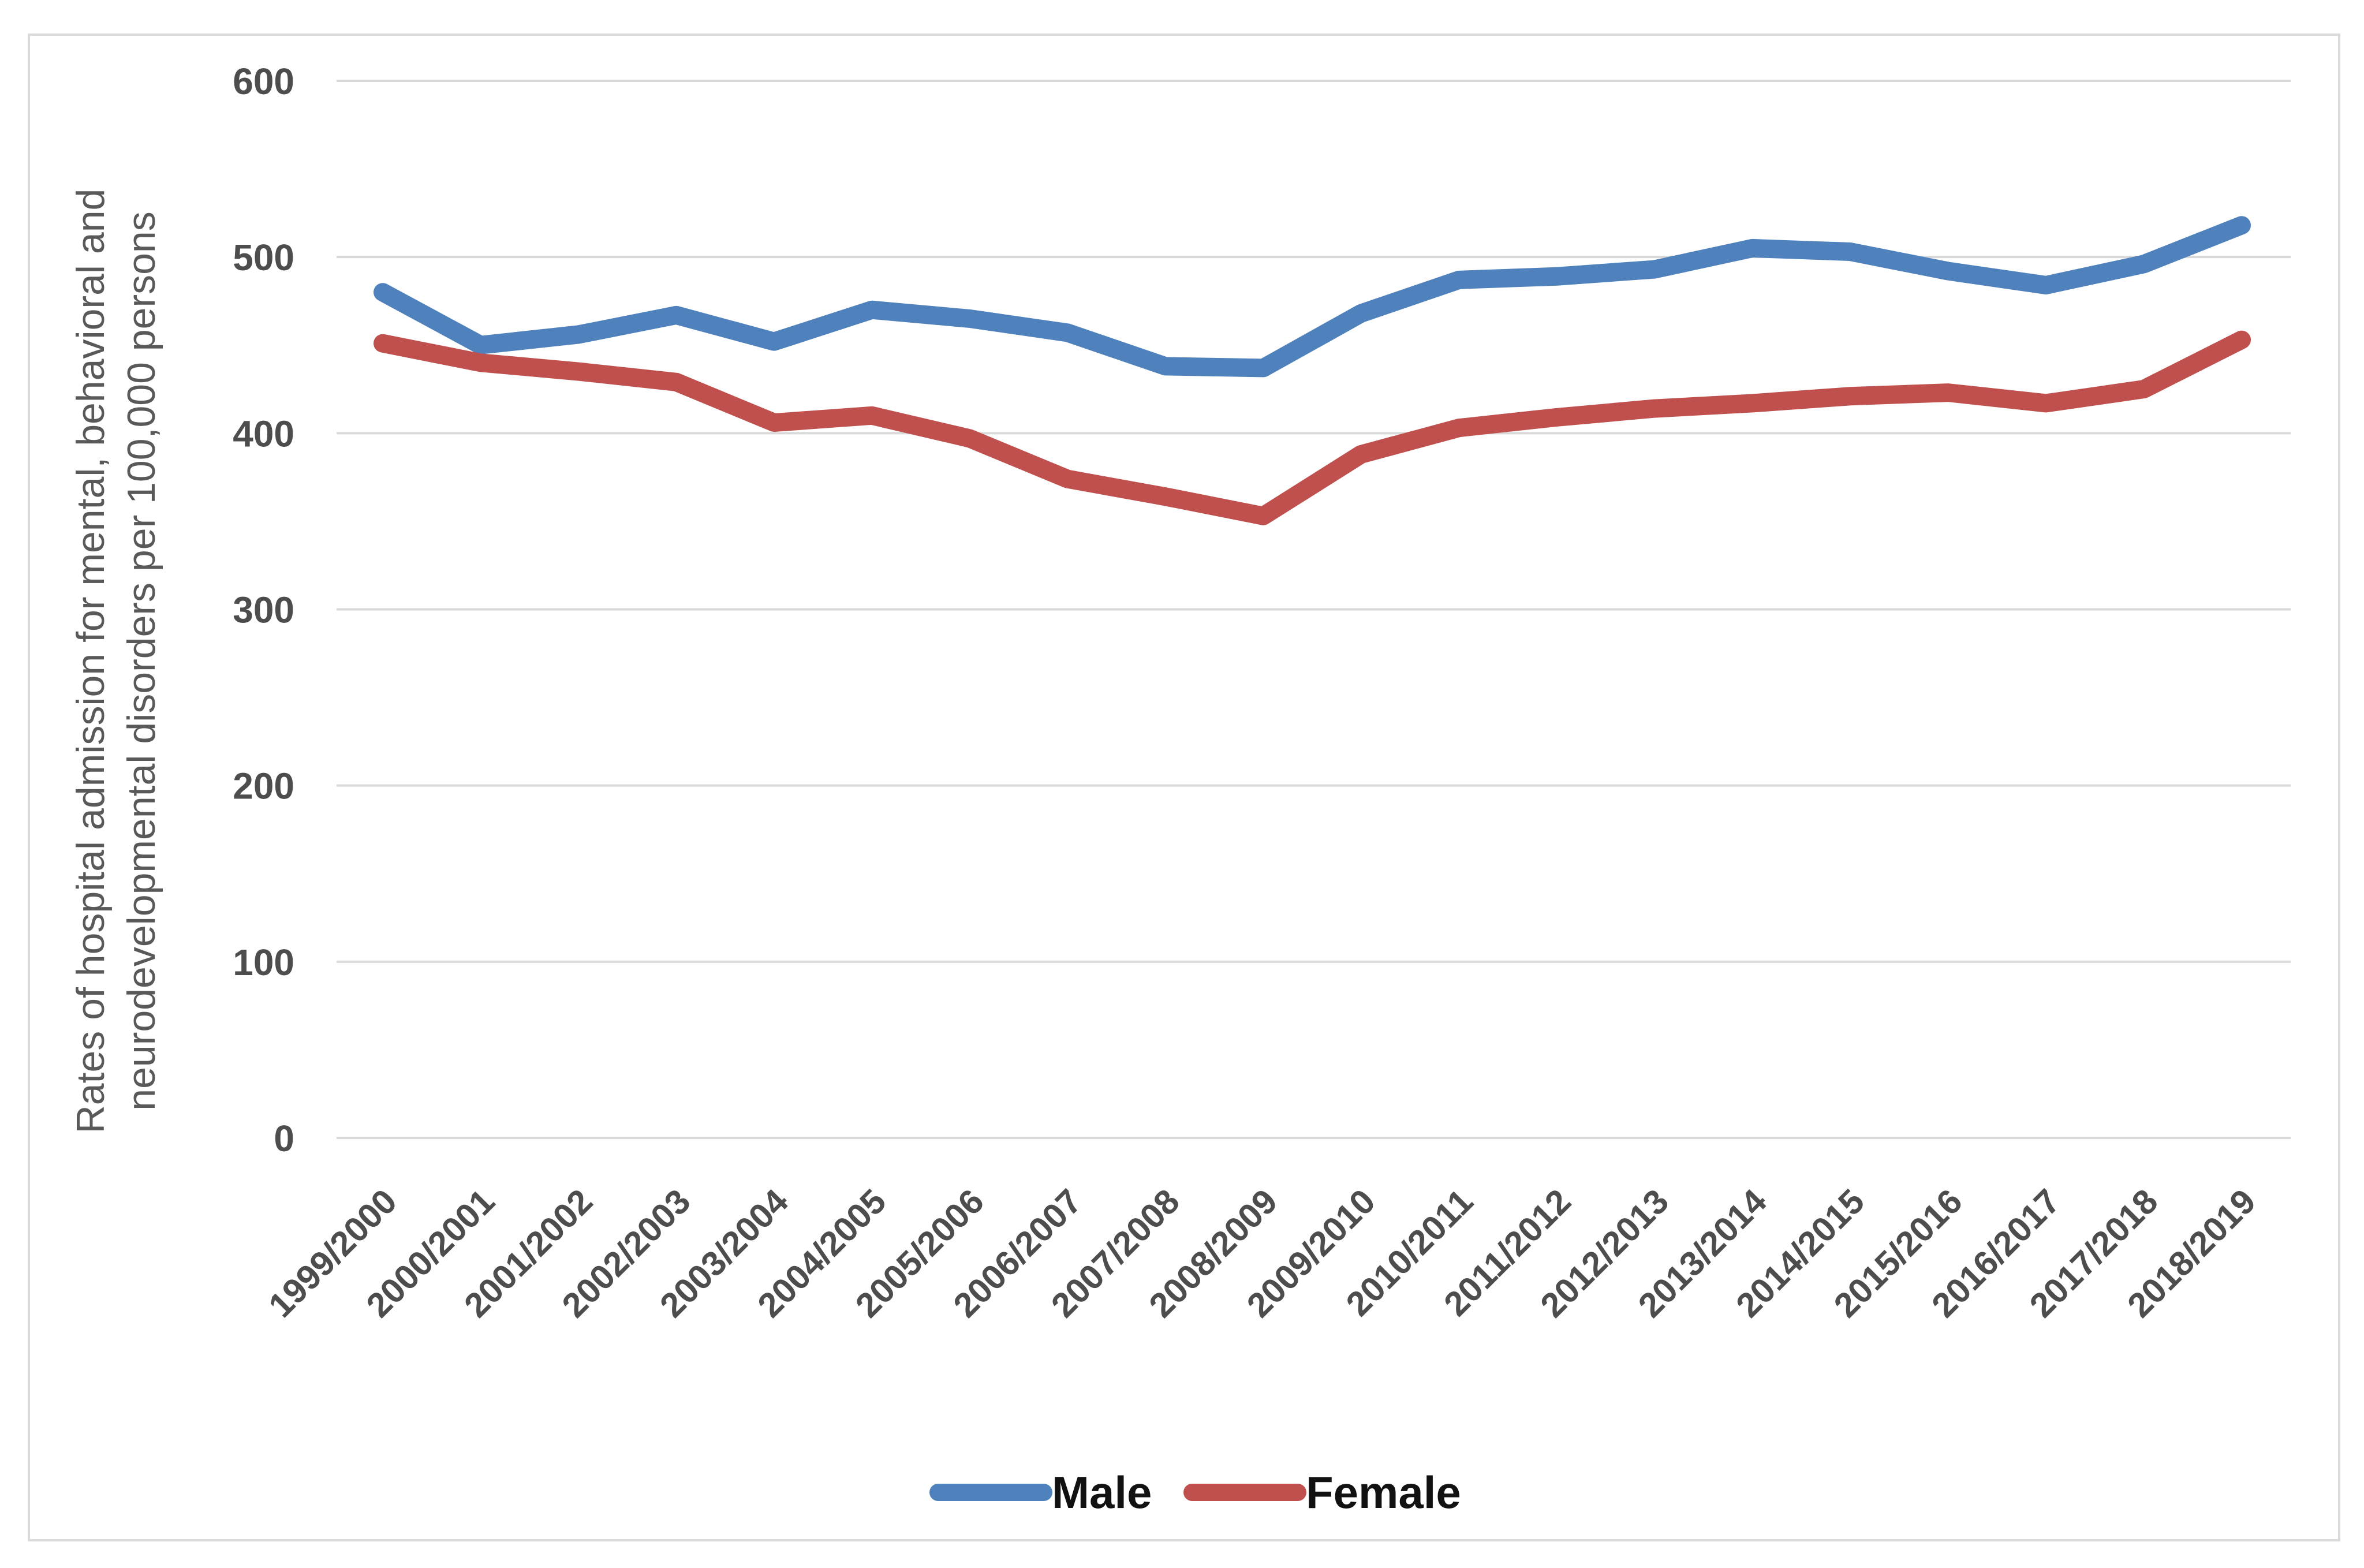 This screenshot has width=2364, height=1568. Describe the element at coordinates (284, 1138) in the screenshot. I see `y-tick-label-0: 0` at that location.